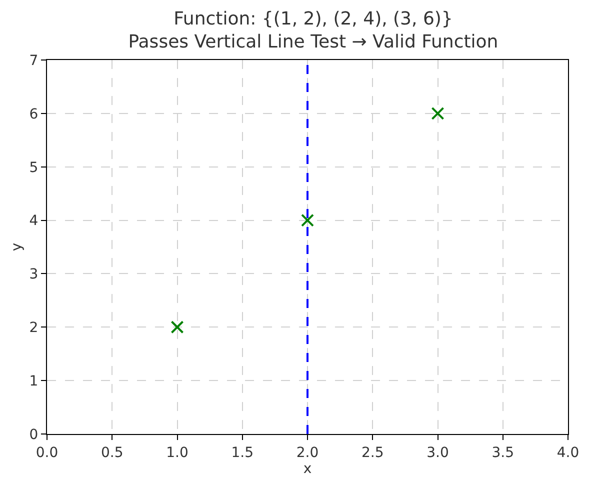  I want to click on x-tick-label: 1.0, so click(177, 452).